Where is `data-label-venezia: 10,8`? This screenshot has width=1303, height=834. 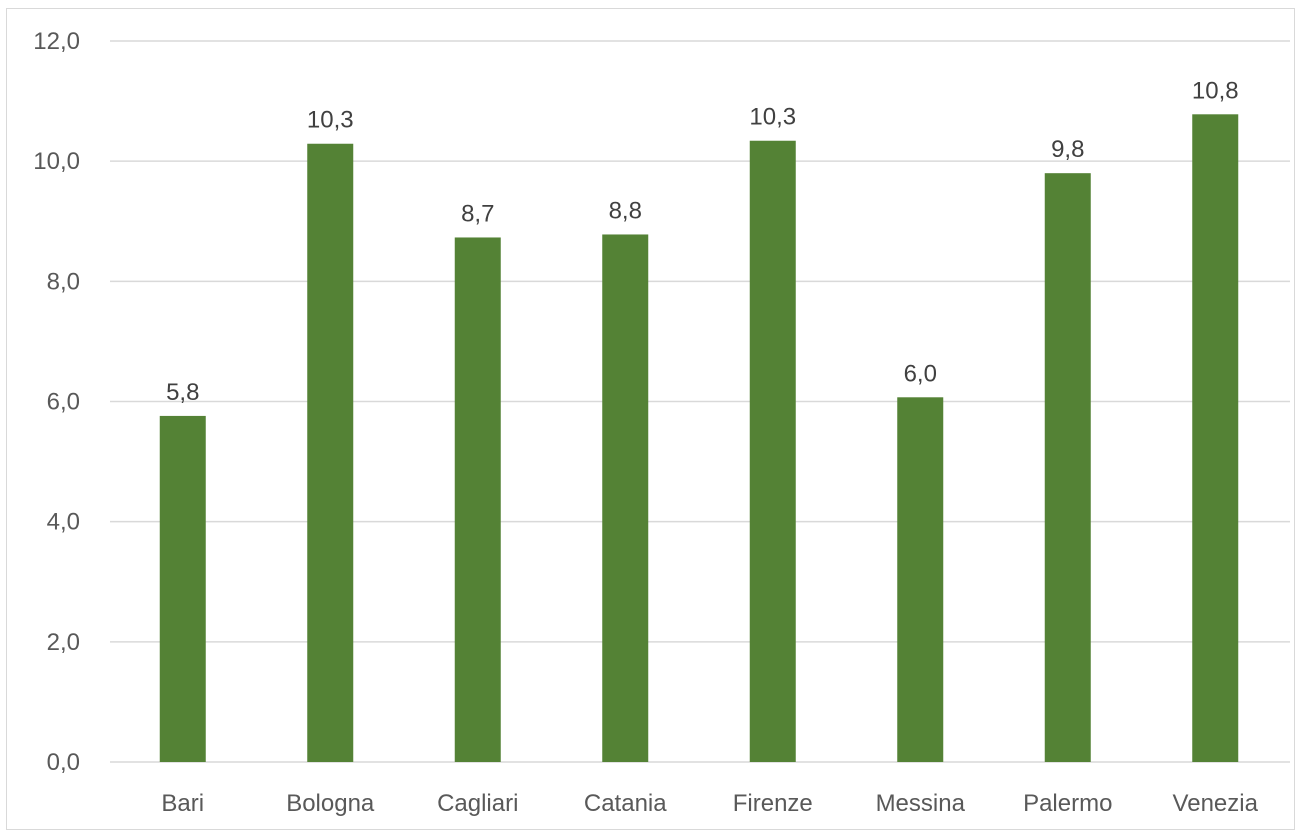 data-label-venezia: 10,8 is located at coordinates (1215, 90).